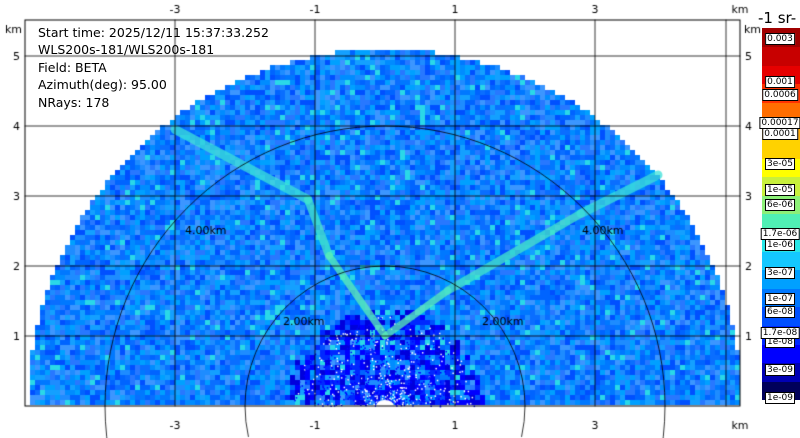  I want to click on colorbar-label: 6e-08, so click(780, 312).